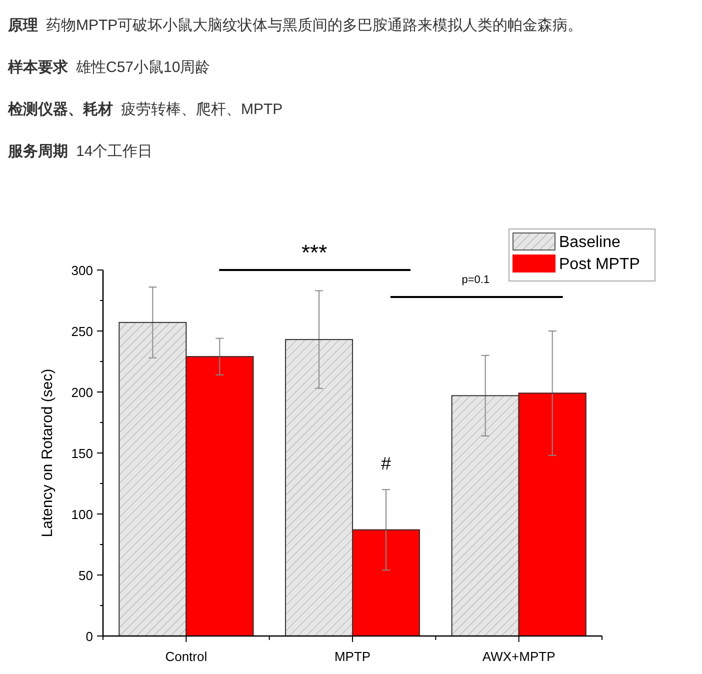 The image size is (702, 674). I want to click on text: 检测仪器、耗材, so click(60, 109).